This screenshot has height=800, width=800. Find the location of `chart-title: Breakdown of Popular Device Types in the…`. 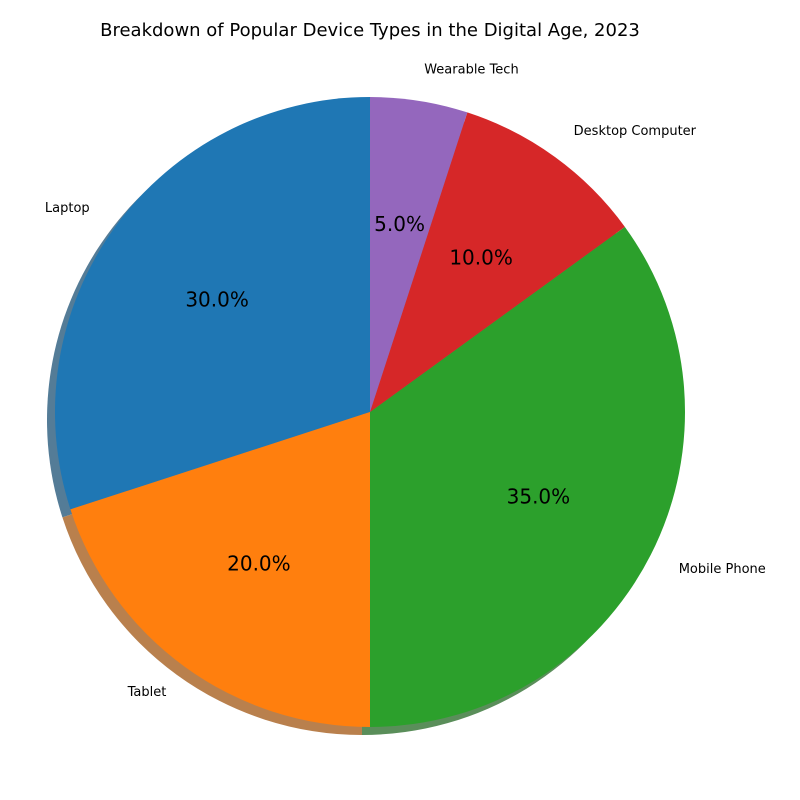

chart-title: Breakdown of Popular Device Types in the… is located at coordinates (370, 30).